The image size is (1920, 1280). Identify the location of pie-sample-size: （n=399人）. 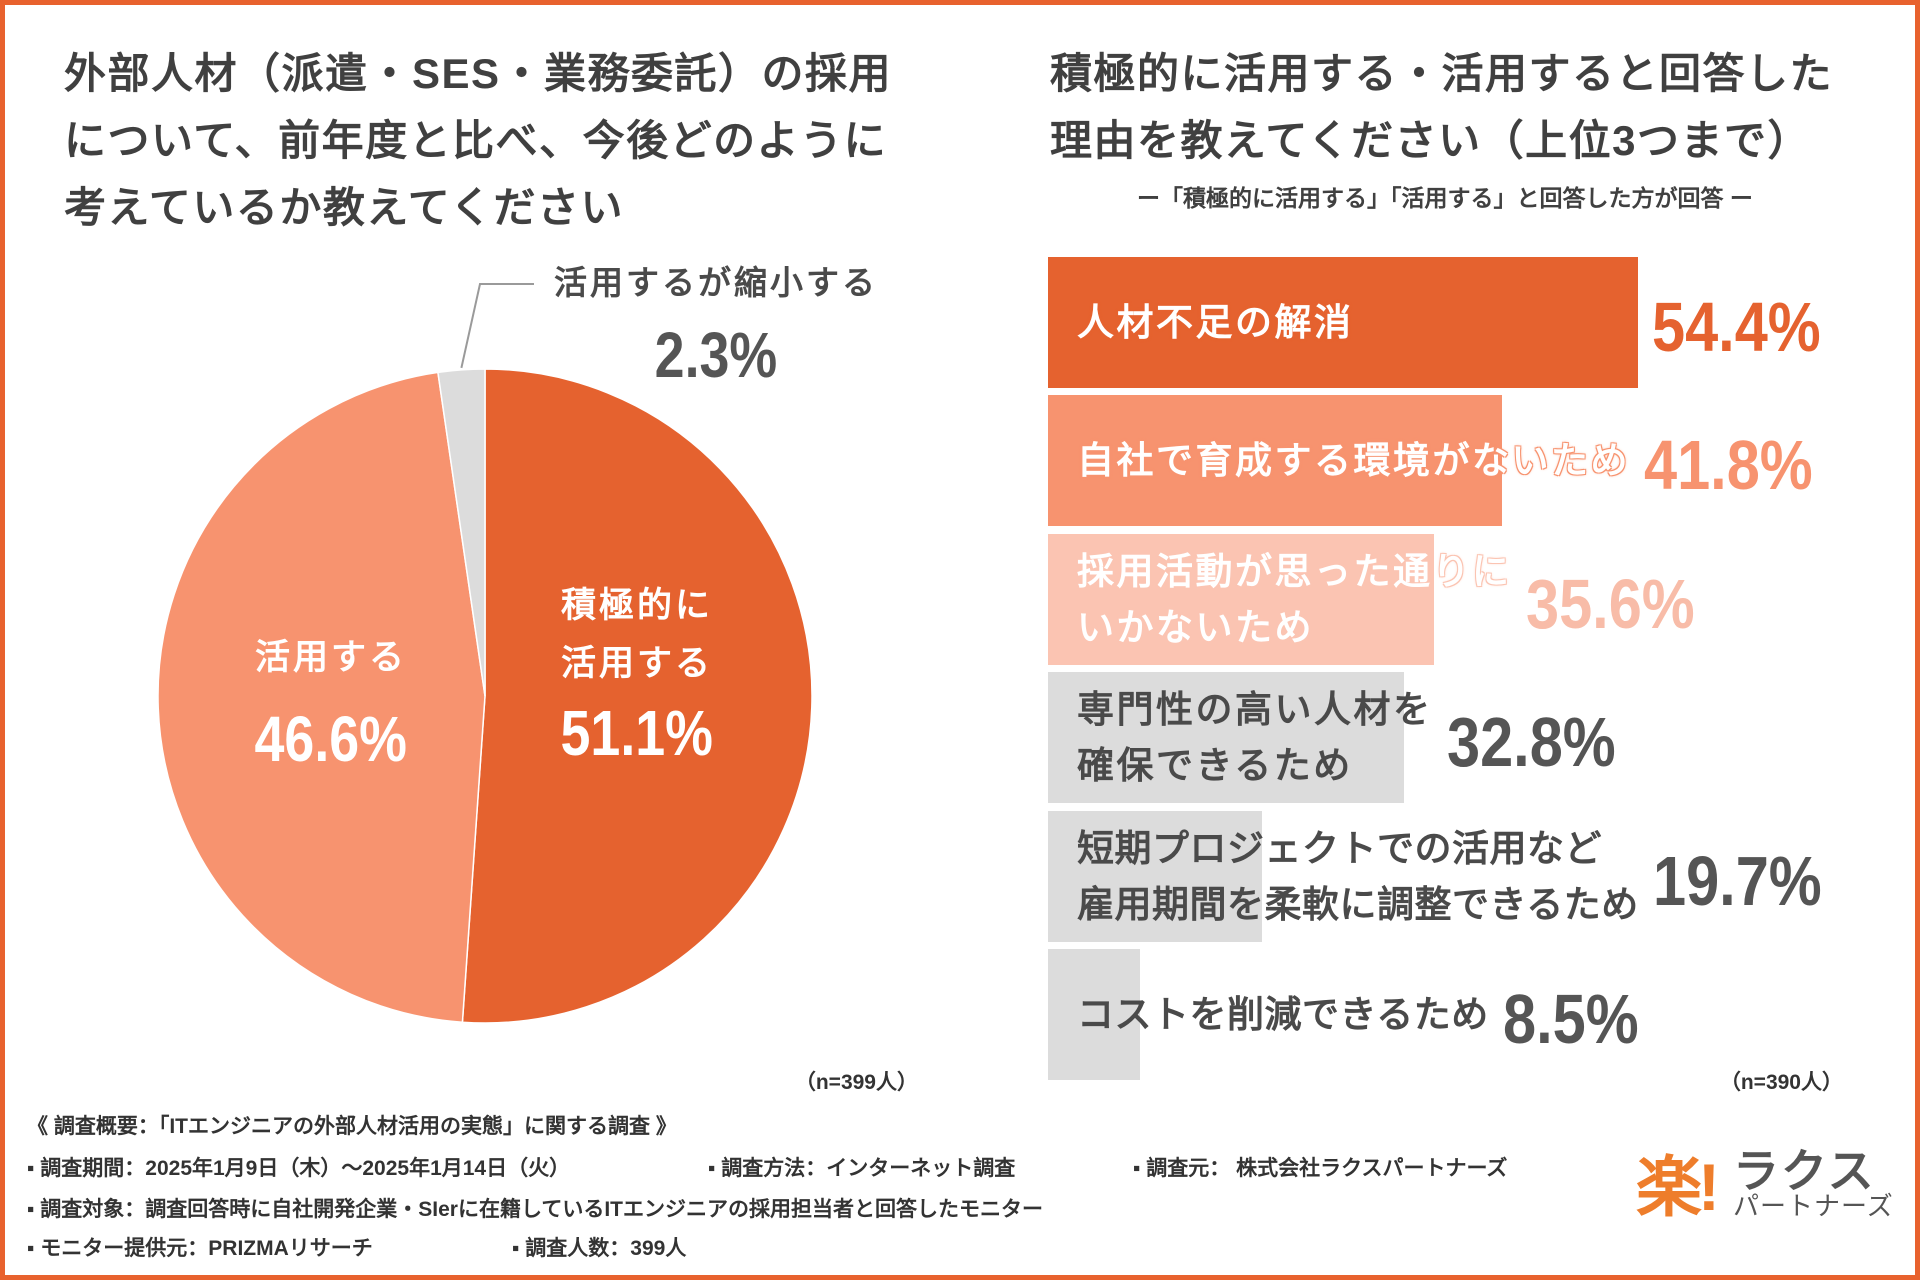
(856, 1082).